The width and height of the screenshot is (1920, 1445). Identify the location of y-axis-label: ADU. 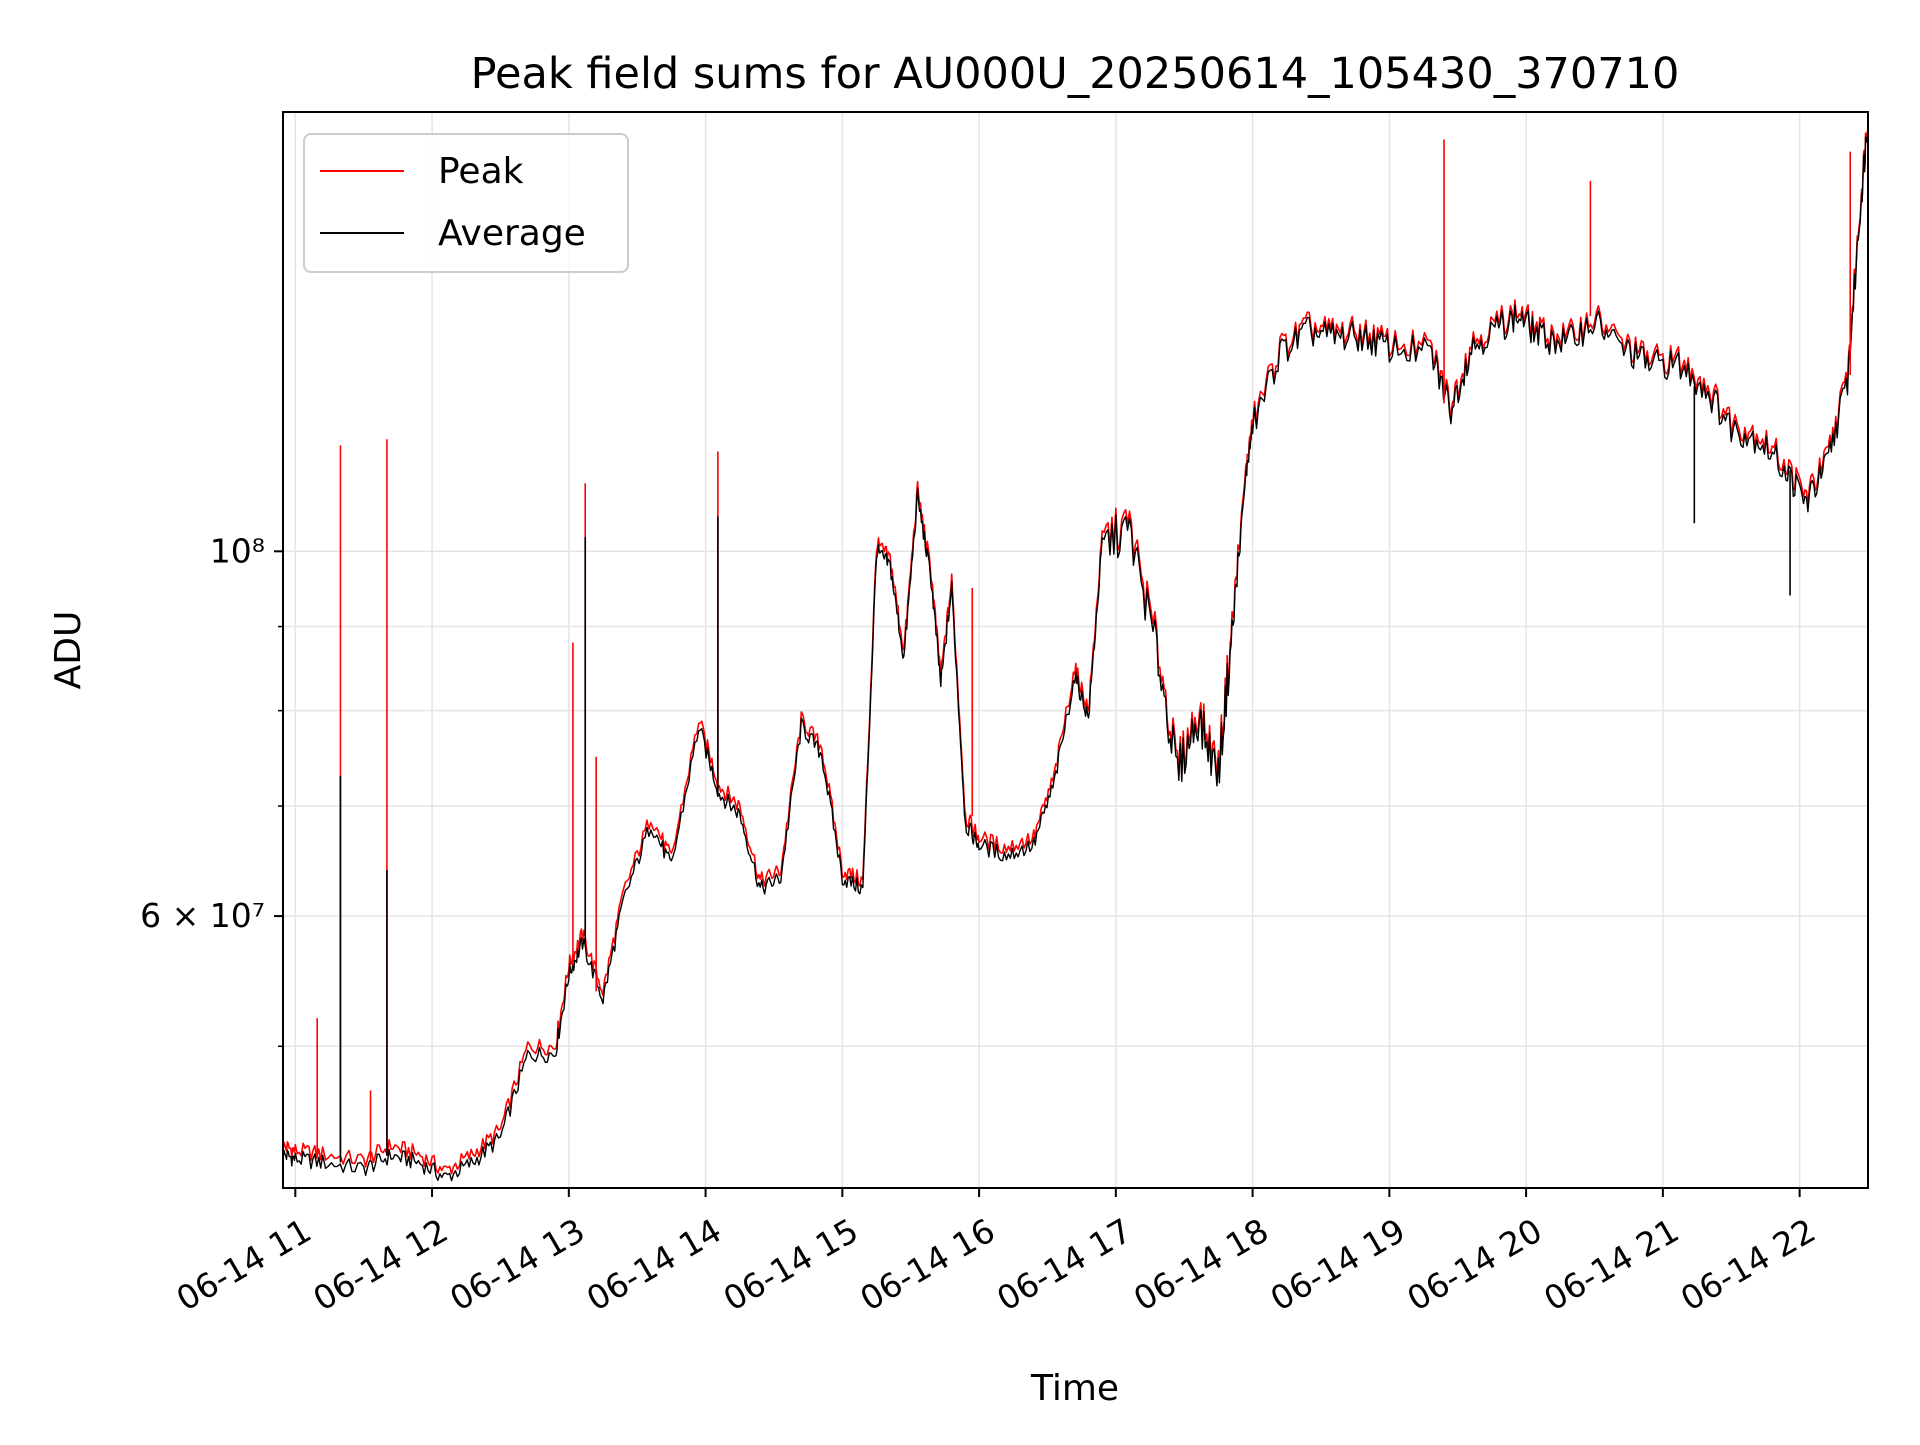
(68, 650).